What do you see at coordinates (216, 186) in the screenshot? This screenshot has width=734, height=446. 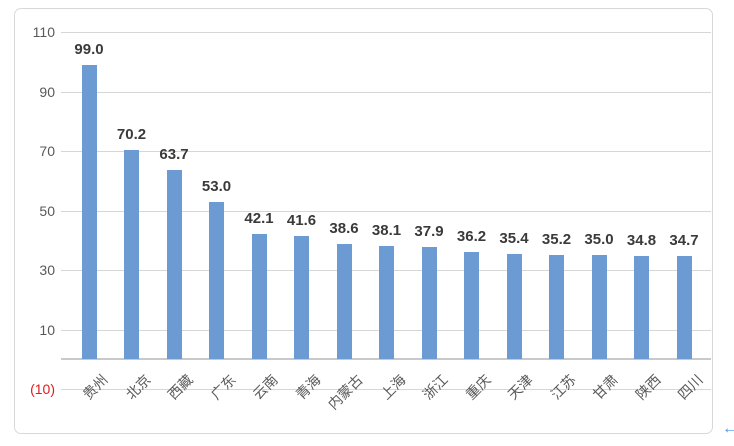 I see `bar-value-label: 53.0` at bounding box center [216, 186].